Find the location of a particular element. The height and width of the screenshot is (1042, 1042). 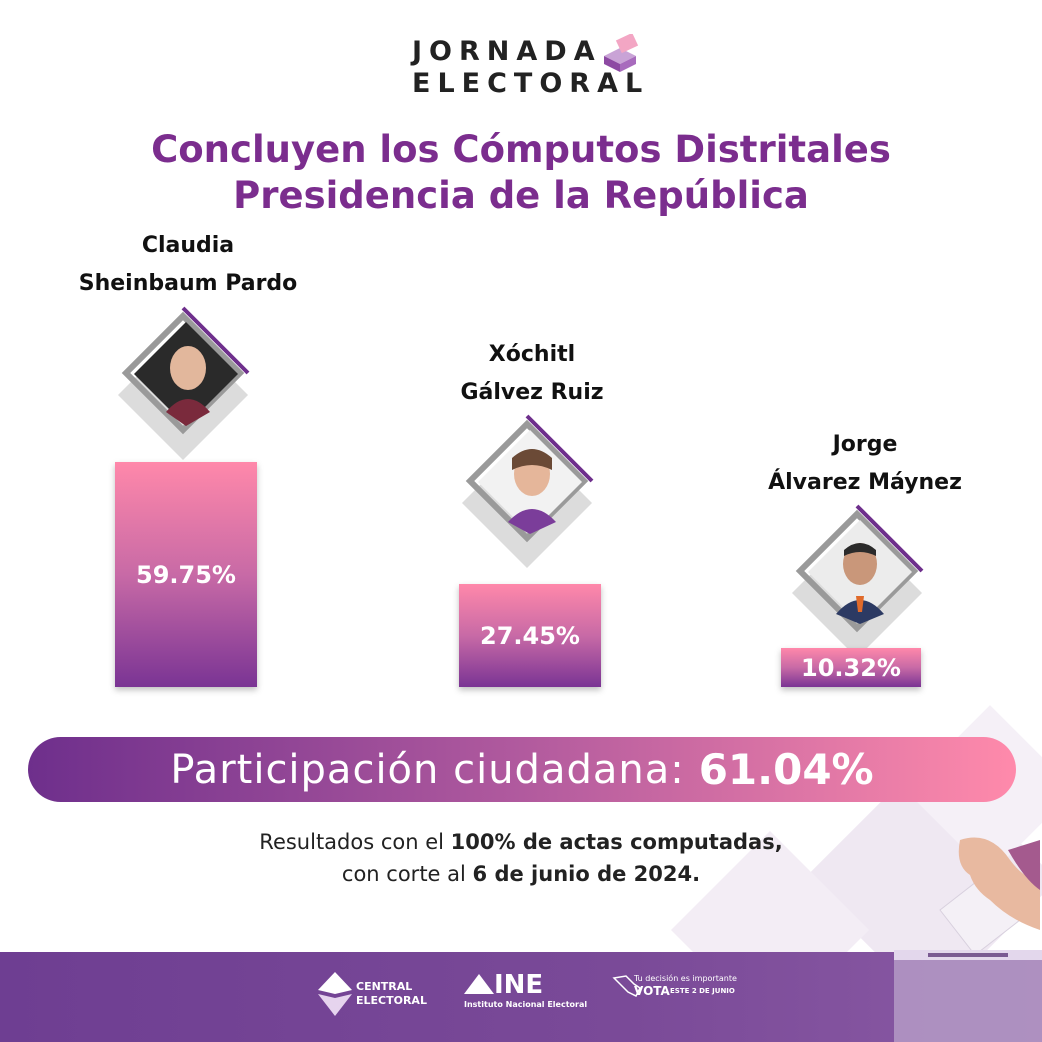

ine-wordmark: INE is located at coordinates (519, 985).